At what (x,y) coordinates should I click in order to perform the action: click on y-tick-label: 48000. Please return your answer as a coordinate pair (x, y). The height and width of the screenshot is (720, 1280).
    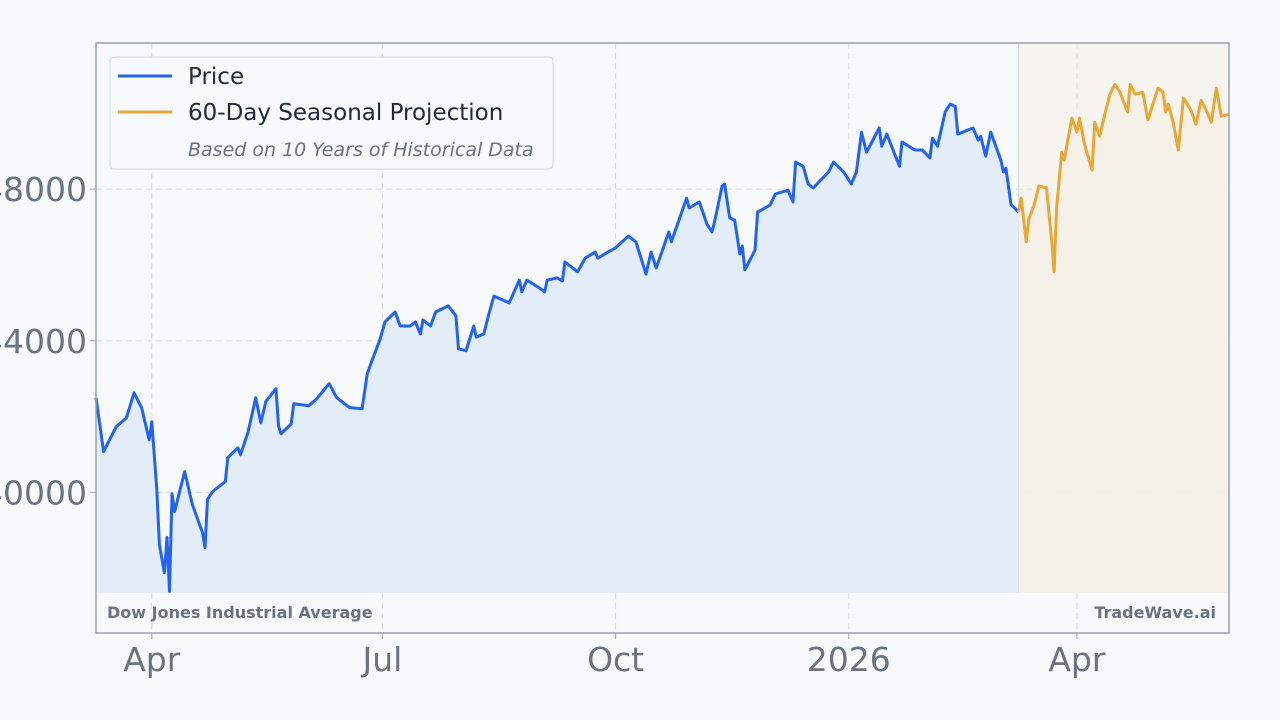
    Looking at the image, I should click on (43, 189).